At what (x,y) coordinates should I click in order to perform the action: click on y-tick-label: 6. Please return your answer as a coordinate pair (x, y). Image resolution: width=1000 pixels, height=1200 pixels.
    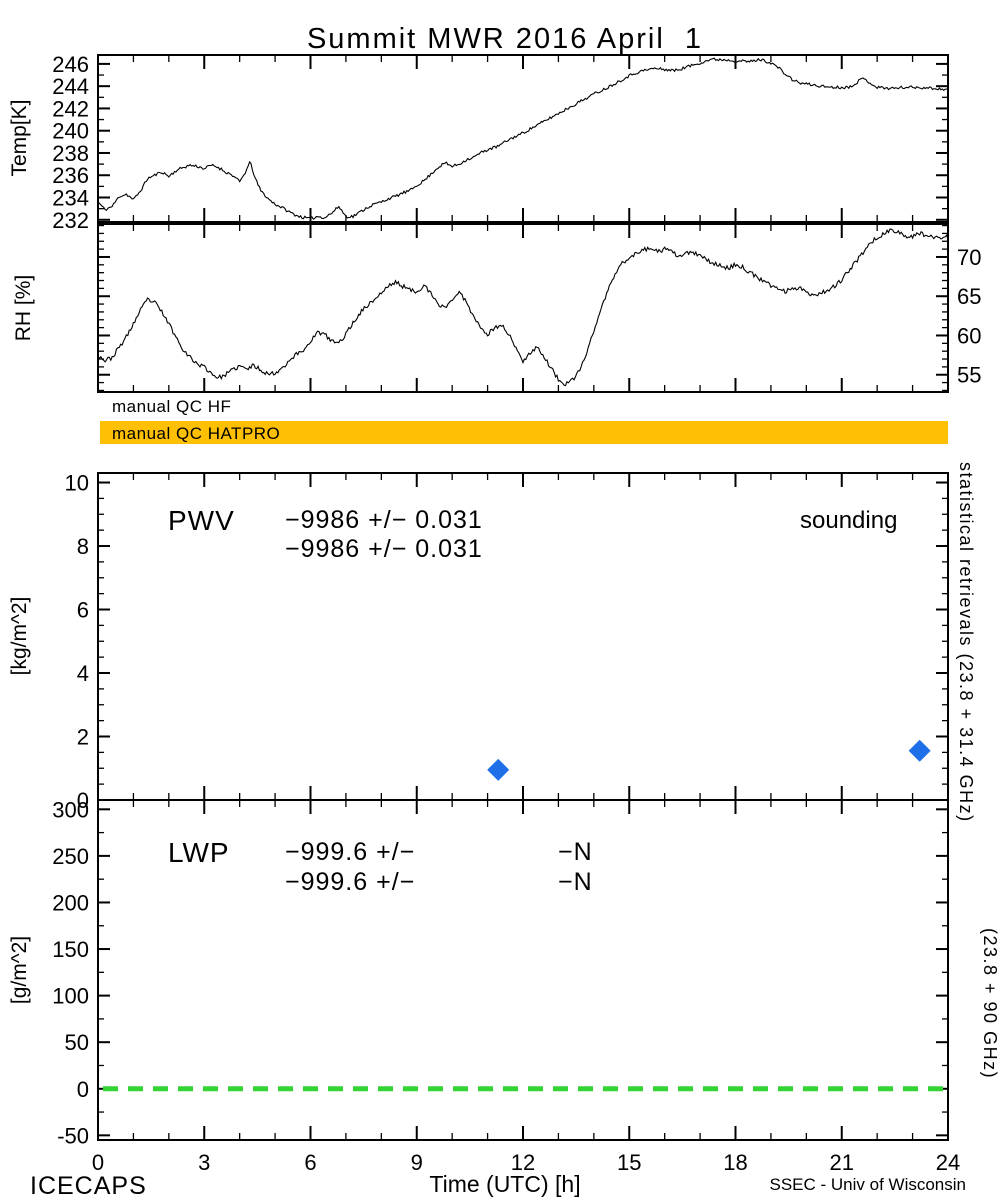
    Looking at the image, I should click on (83, 610).